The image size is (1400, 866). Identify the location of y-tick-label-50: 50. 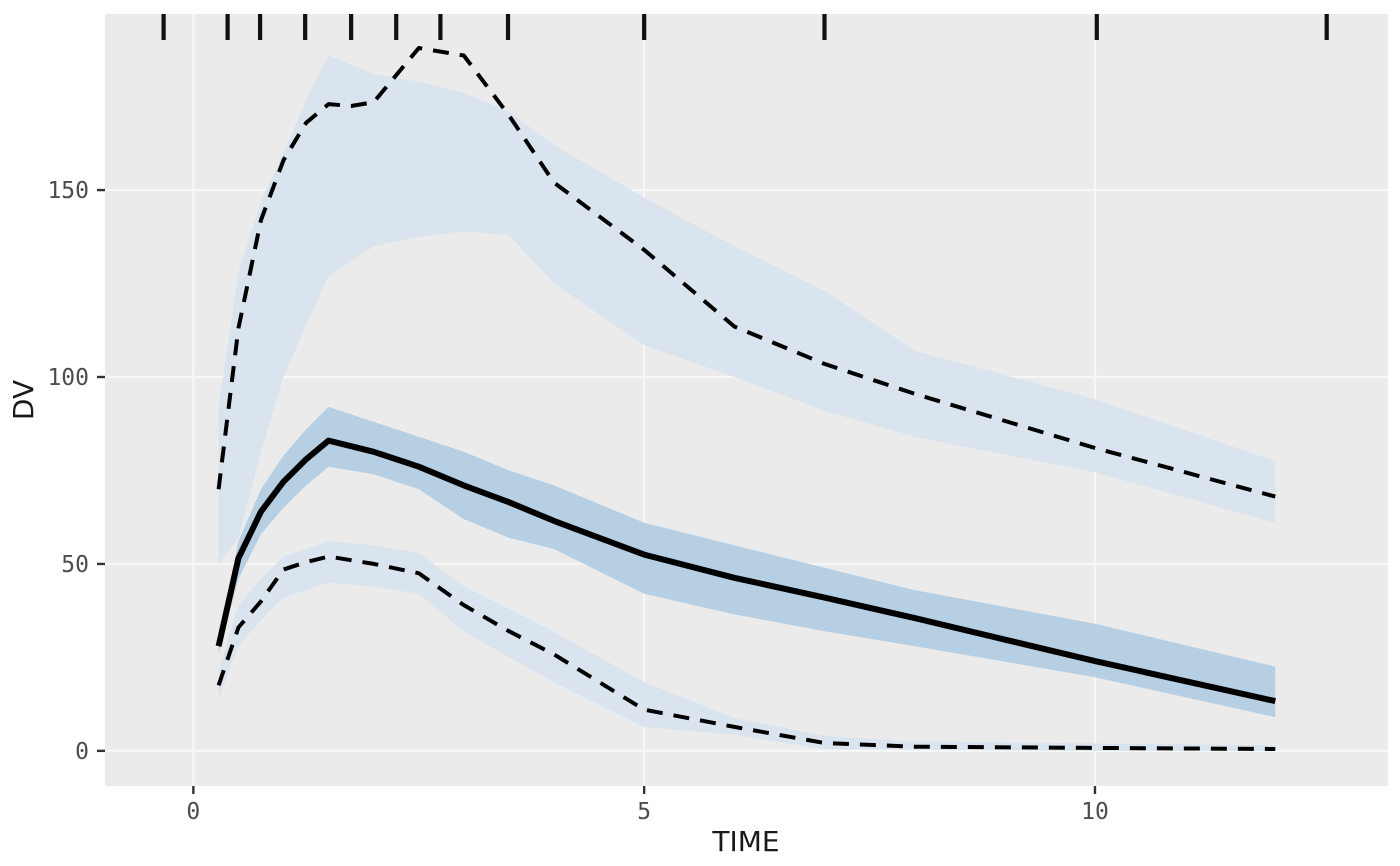
(75, 565).